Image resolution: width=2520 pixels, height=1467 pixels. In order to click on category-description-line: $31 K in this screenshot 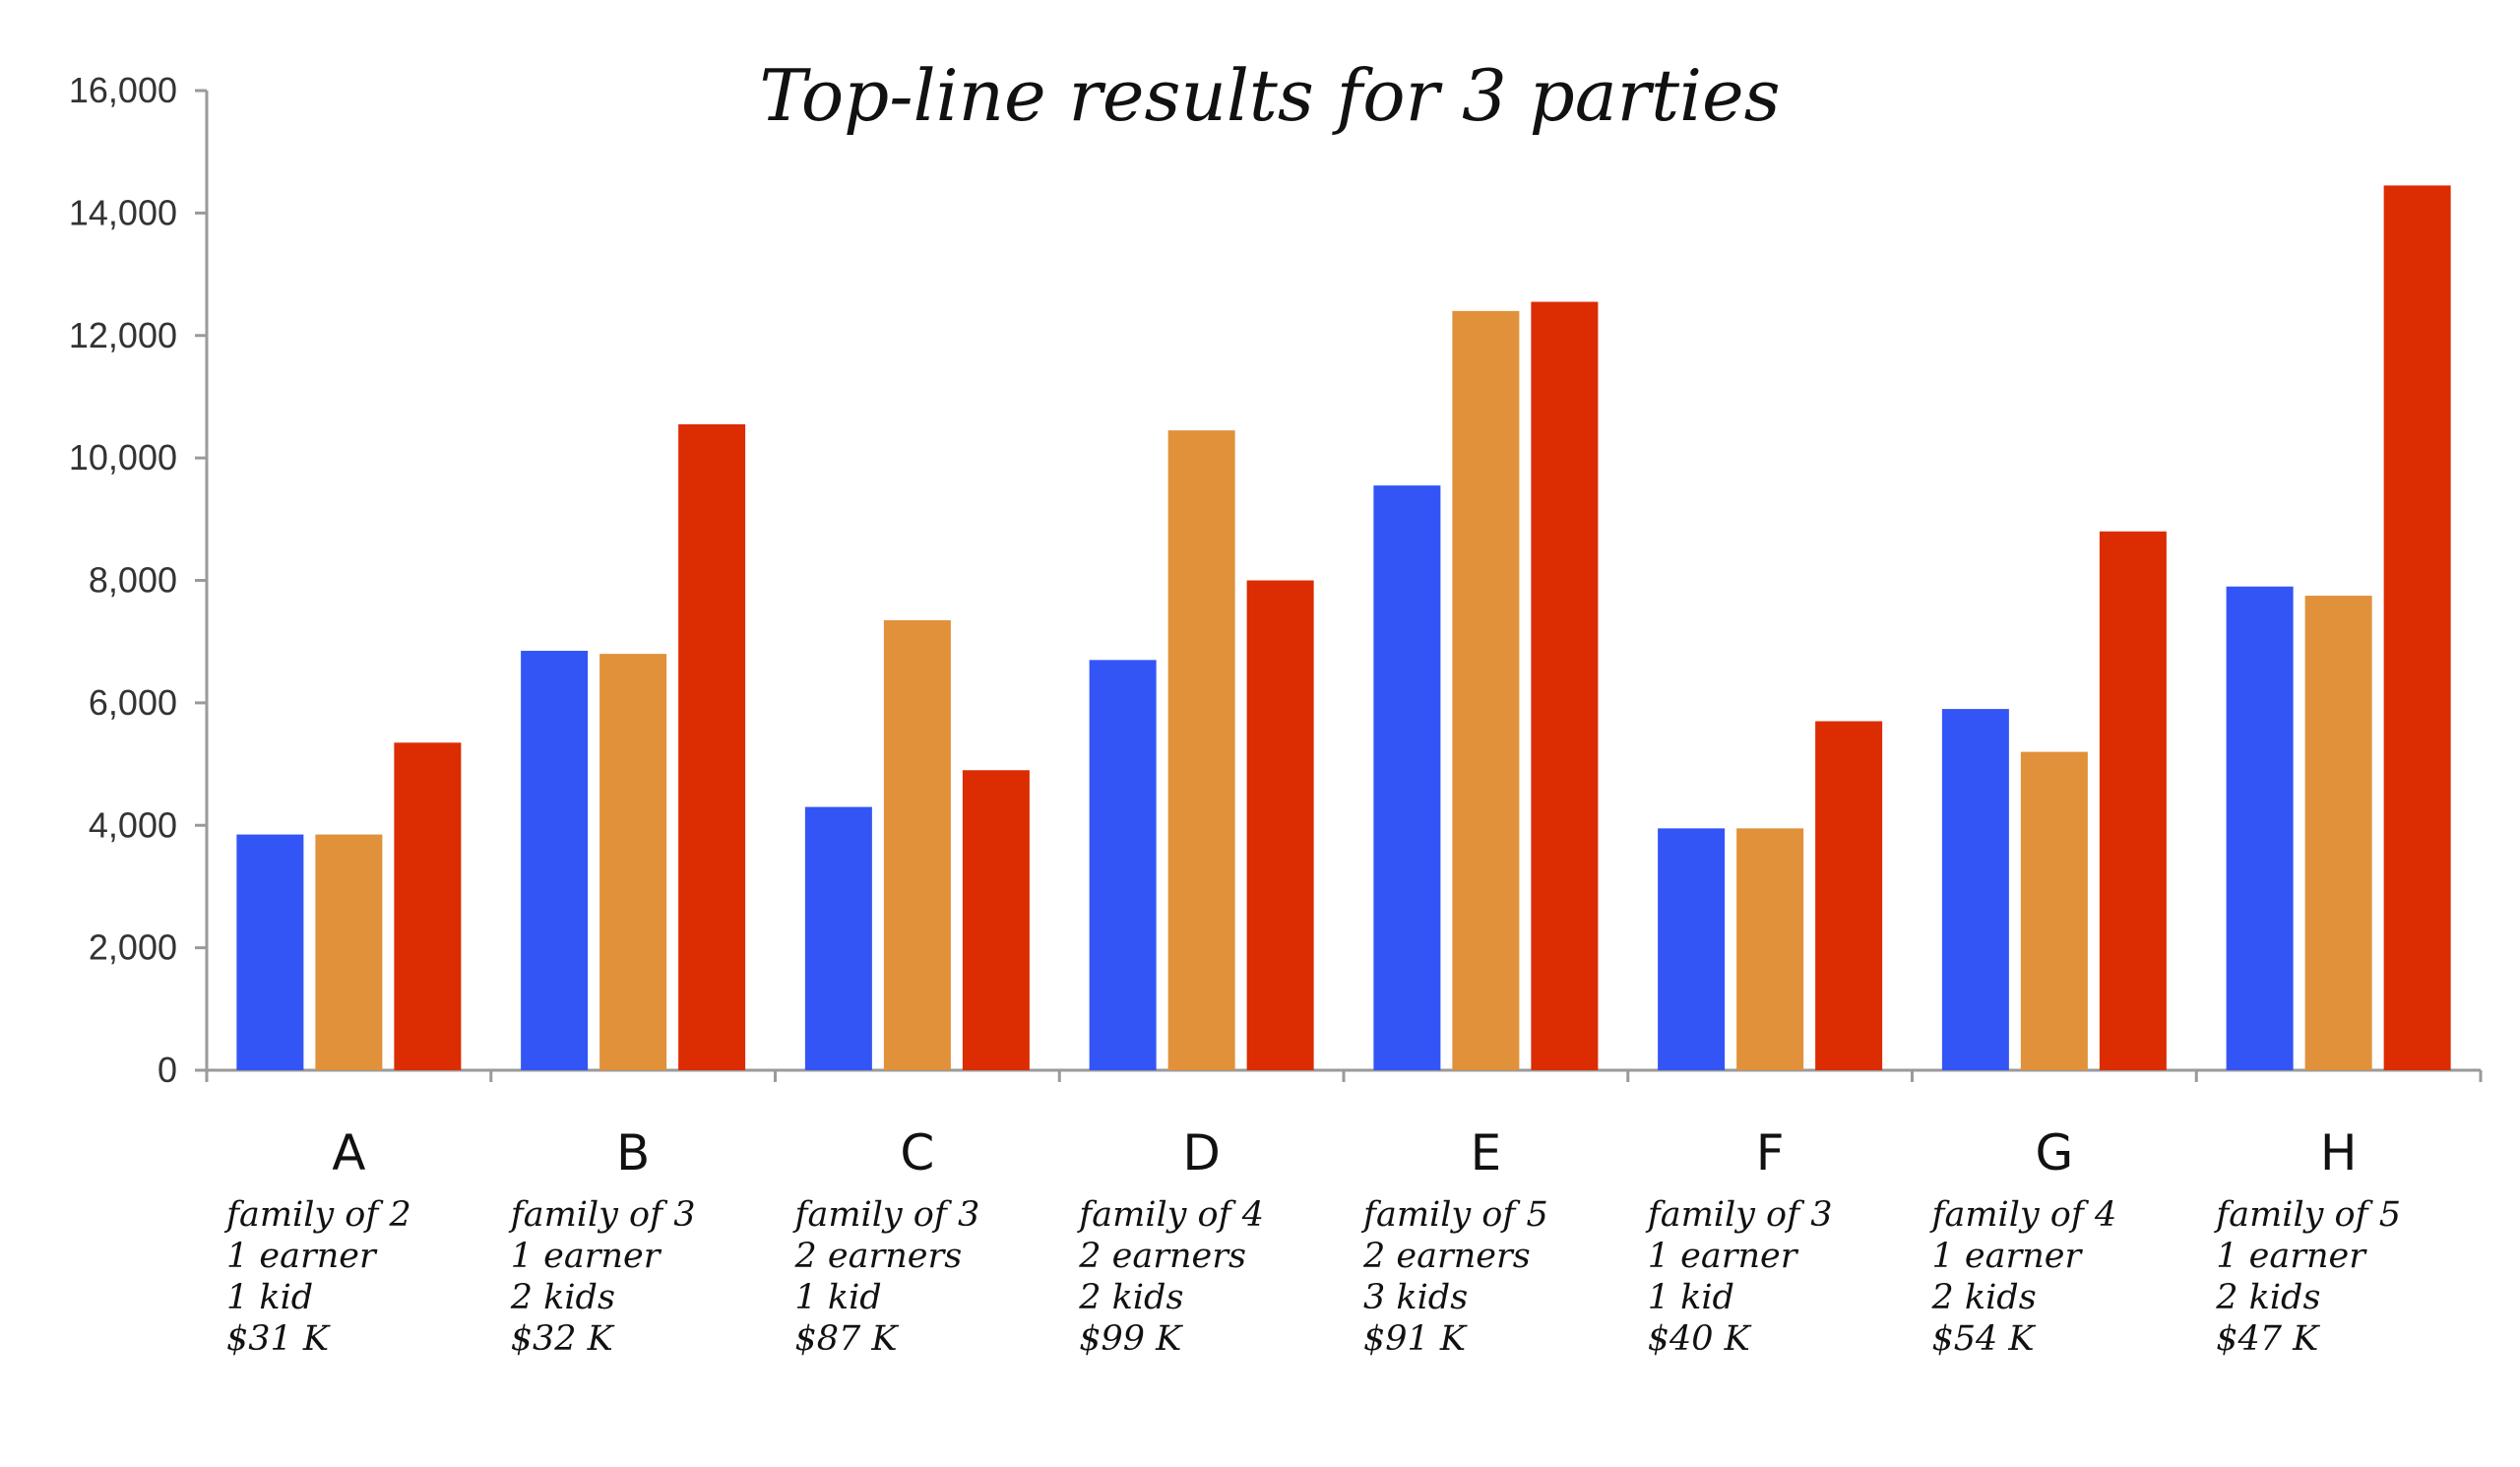, I will do `click(278, 1339)`.